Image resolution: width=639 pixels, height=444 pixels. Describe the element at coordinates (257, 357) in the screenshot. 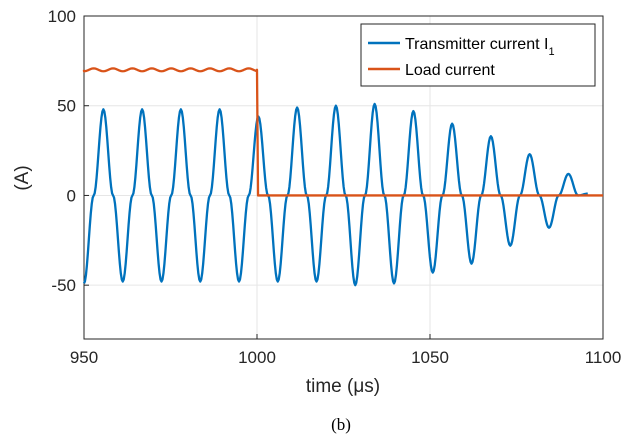

I see `x-tick-label: 1000` at that location.